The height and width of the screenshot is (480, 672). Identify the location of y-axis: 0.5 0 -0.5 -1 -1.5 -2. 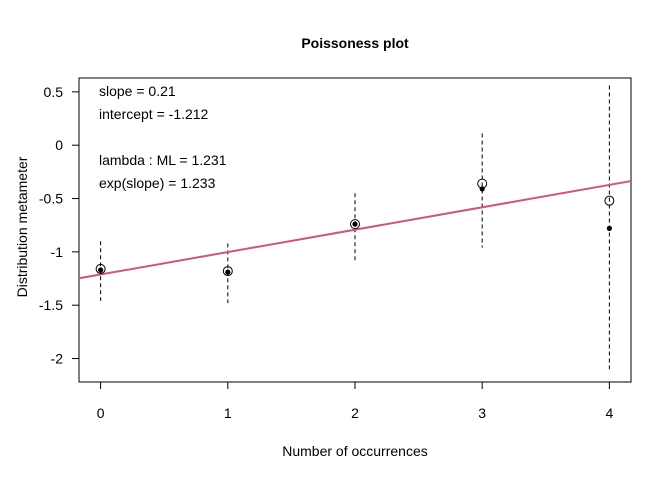
(59, 225).